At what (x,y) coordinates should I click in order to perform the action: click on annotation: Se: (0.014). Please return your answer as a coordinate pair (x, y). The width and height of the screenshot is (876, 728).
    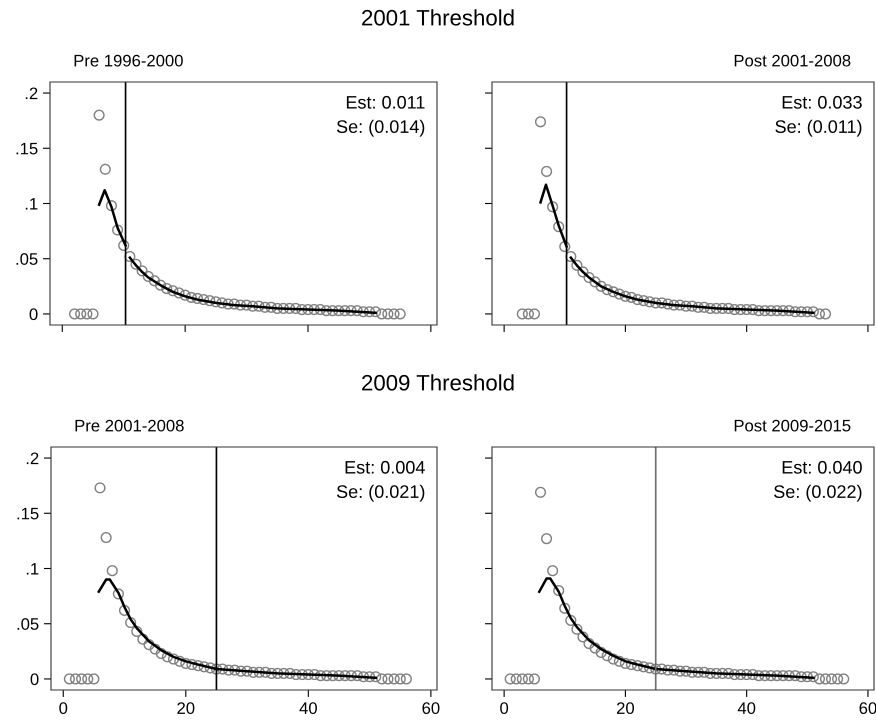
    Looking at the image, I should click on (380, 128).